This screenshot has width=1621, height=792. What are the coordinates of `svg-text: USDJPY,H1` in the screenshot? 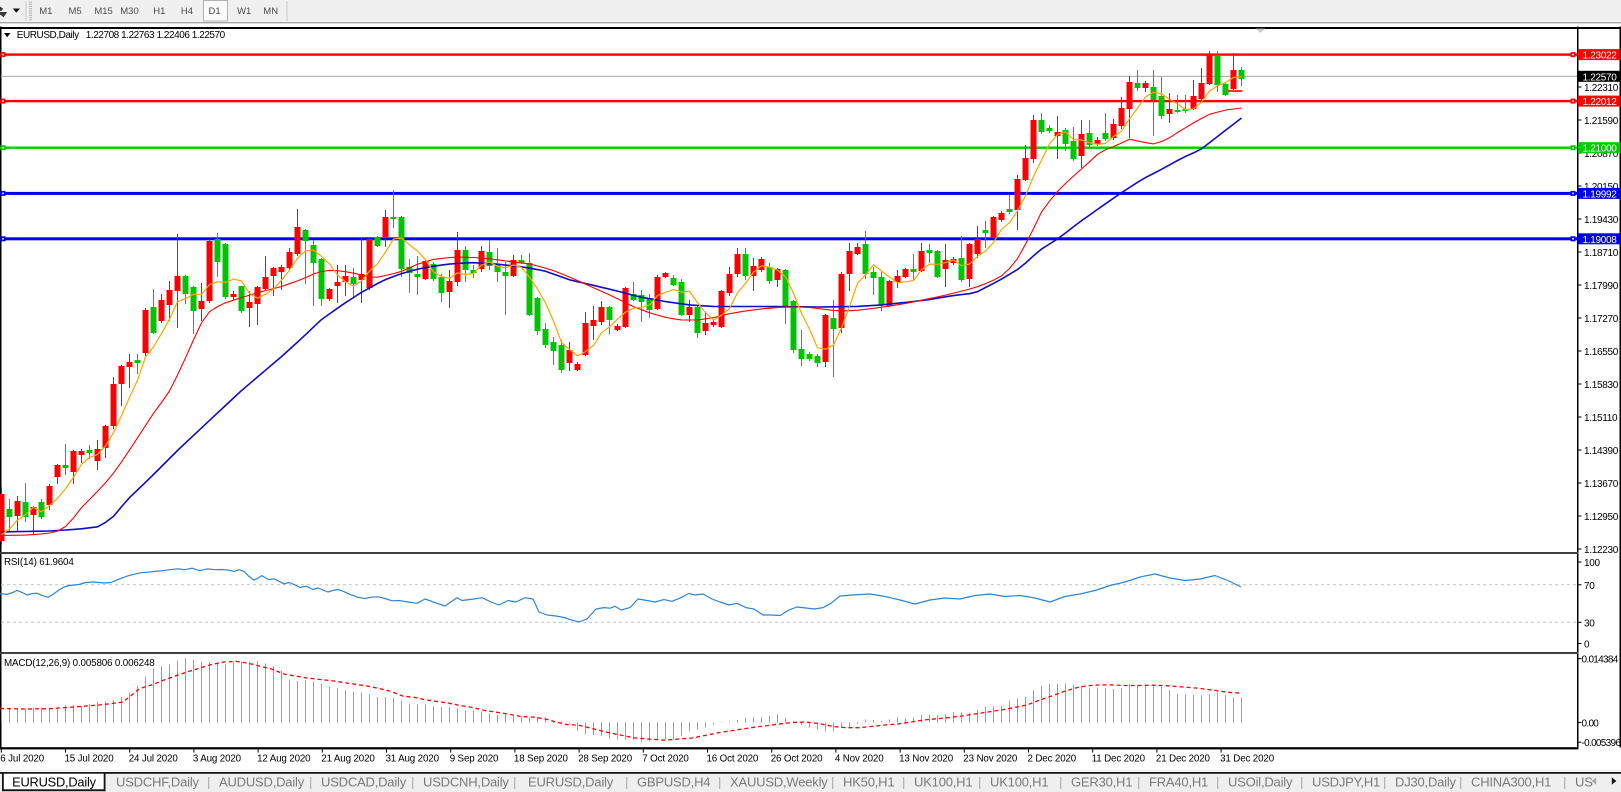 It's located at (1346, 782).